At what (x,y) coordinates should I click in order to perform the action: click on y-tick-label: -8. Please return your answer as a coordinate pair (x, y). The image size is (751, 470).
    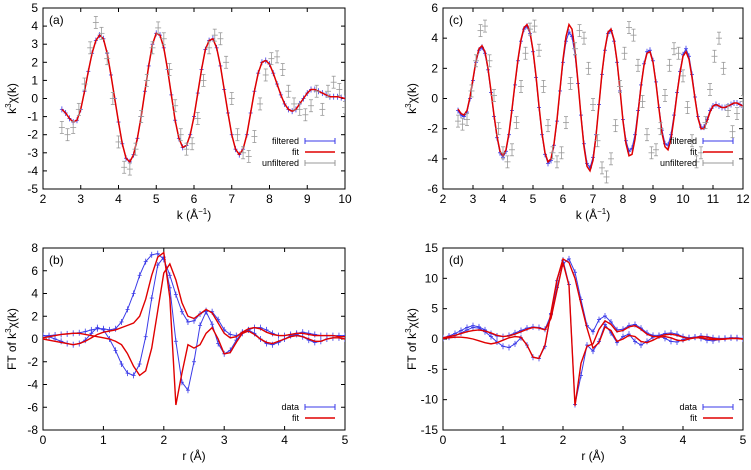
    Looking at the image, I should click on (32, 430).